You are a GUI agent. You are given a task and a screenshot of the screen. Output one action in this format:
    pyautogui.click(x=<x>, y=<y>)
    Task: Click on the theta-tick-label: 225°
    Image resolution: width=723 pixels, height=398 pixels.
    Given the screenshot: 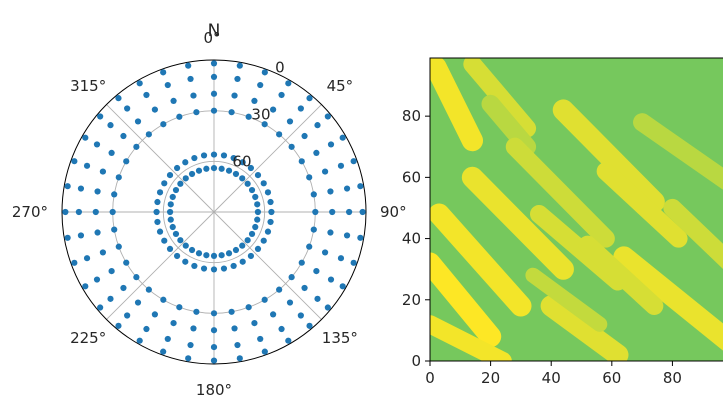 What is the action you would take?
    pyautogui.click(x=88, y=338)
    